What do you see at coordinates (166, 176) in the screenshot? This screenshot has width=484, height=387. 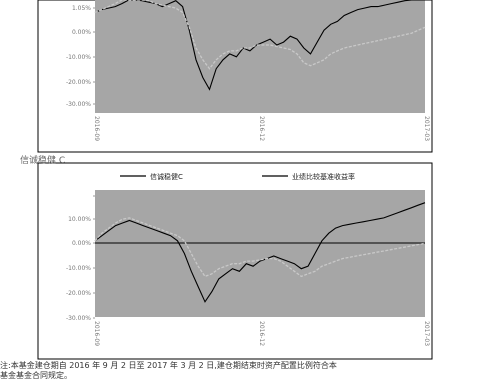 I see `legend-label-1: 信诚稳健C` at bounding box center [166, 176].